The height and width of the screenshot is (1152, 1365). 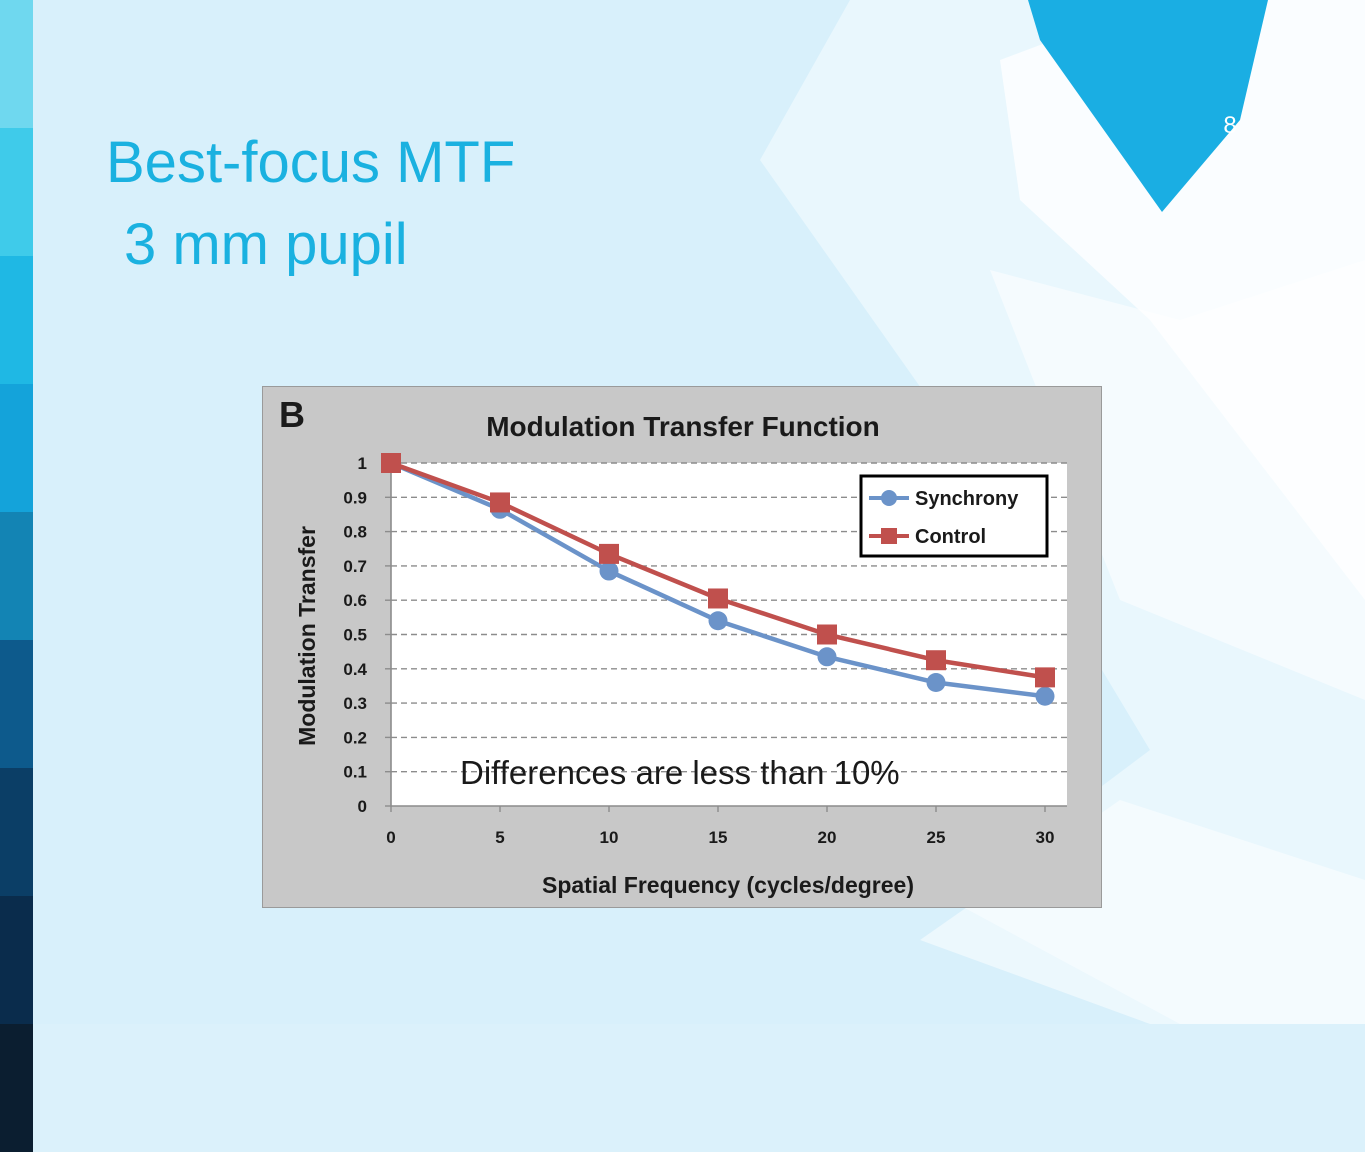 I want to click on x-tick-label: 15, so click(x=718, y=837).